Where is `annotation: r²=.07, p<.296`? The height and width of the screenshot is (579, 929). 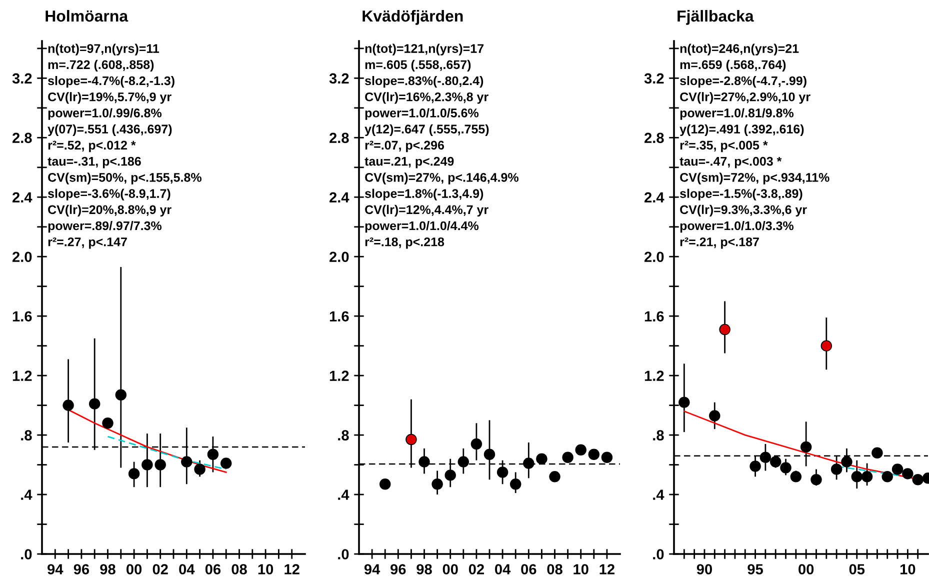
annotation: r²=.07, p<.296 is located at coordinates (404, 146).